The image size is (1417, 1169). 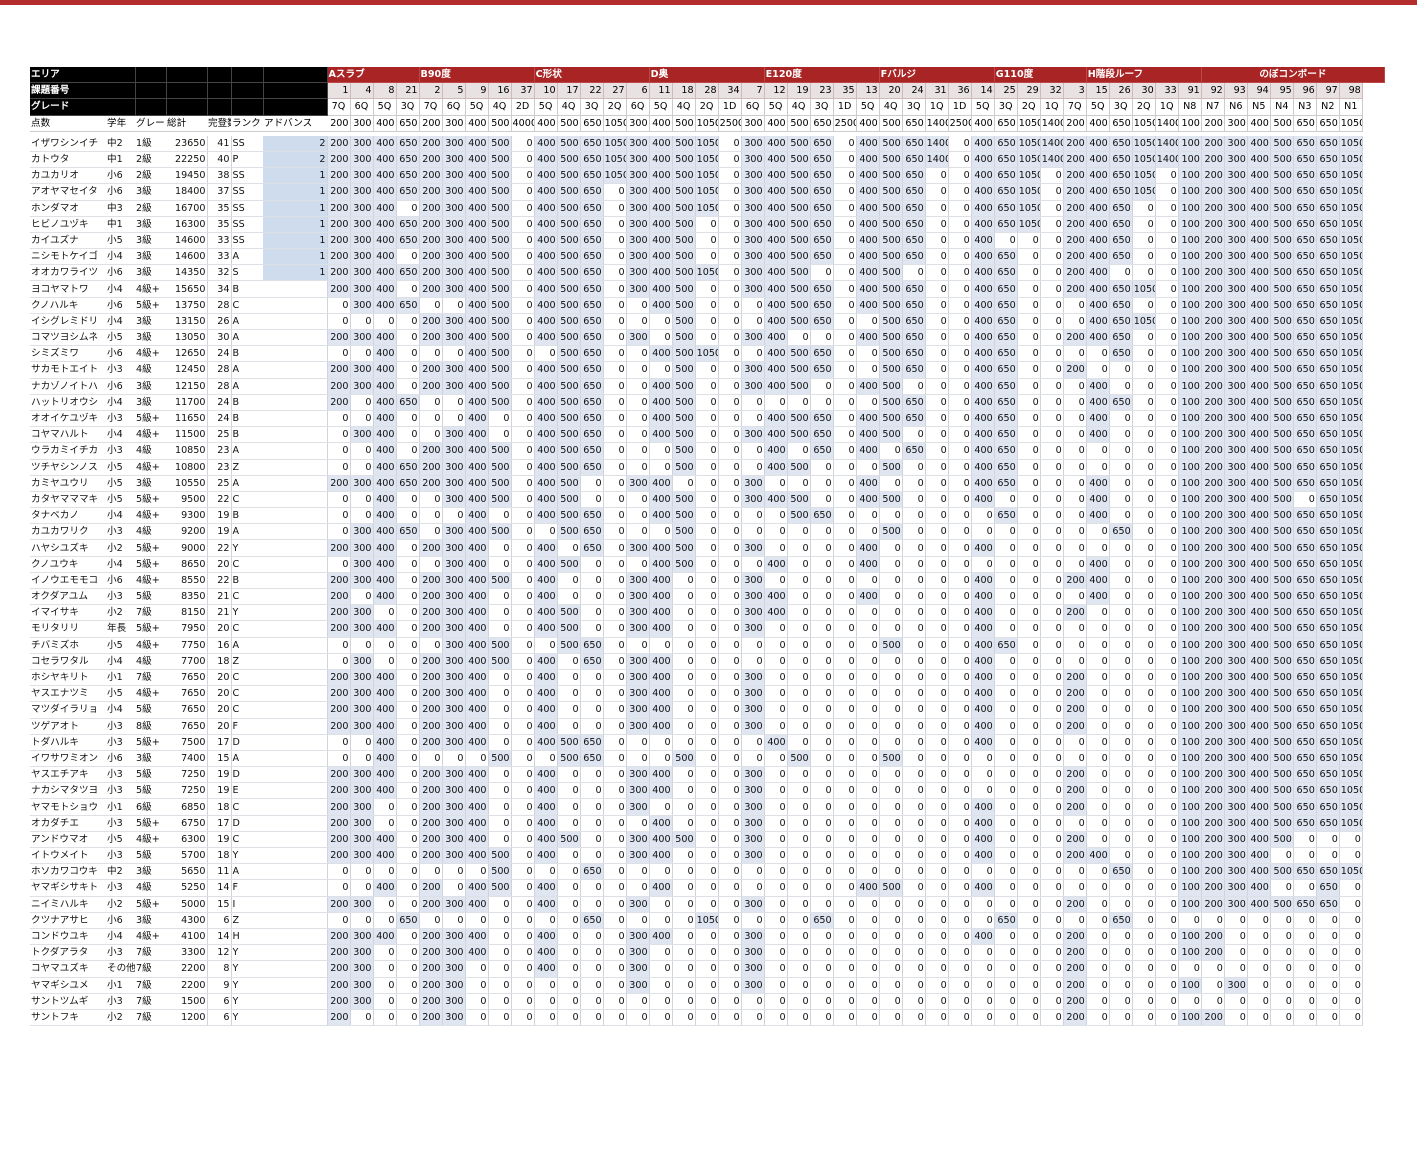 I want to click on school-year: 小1, so click(x=120, y=678).